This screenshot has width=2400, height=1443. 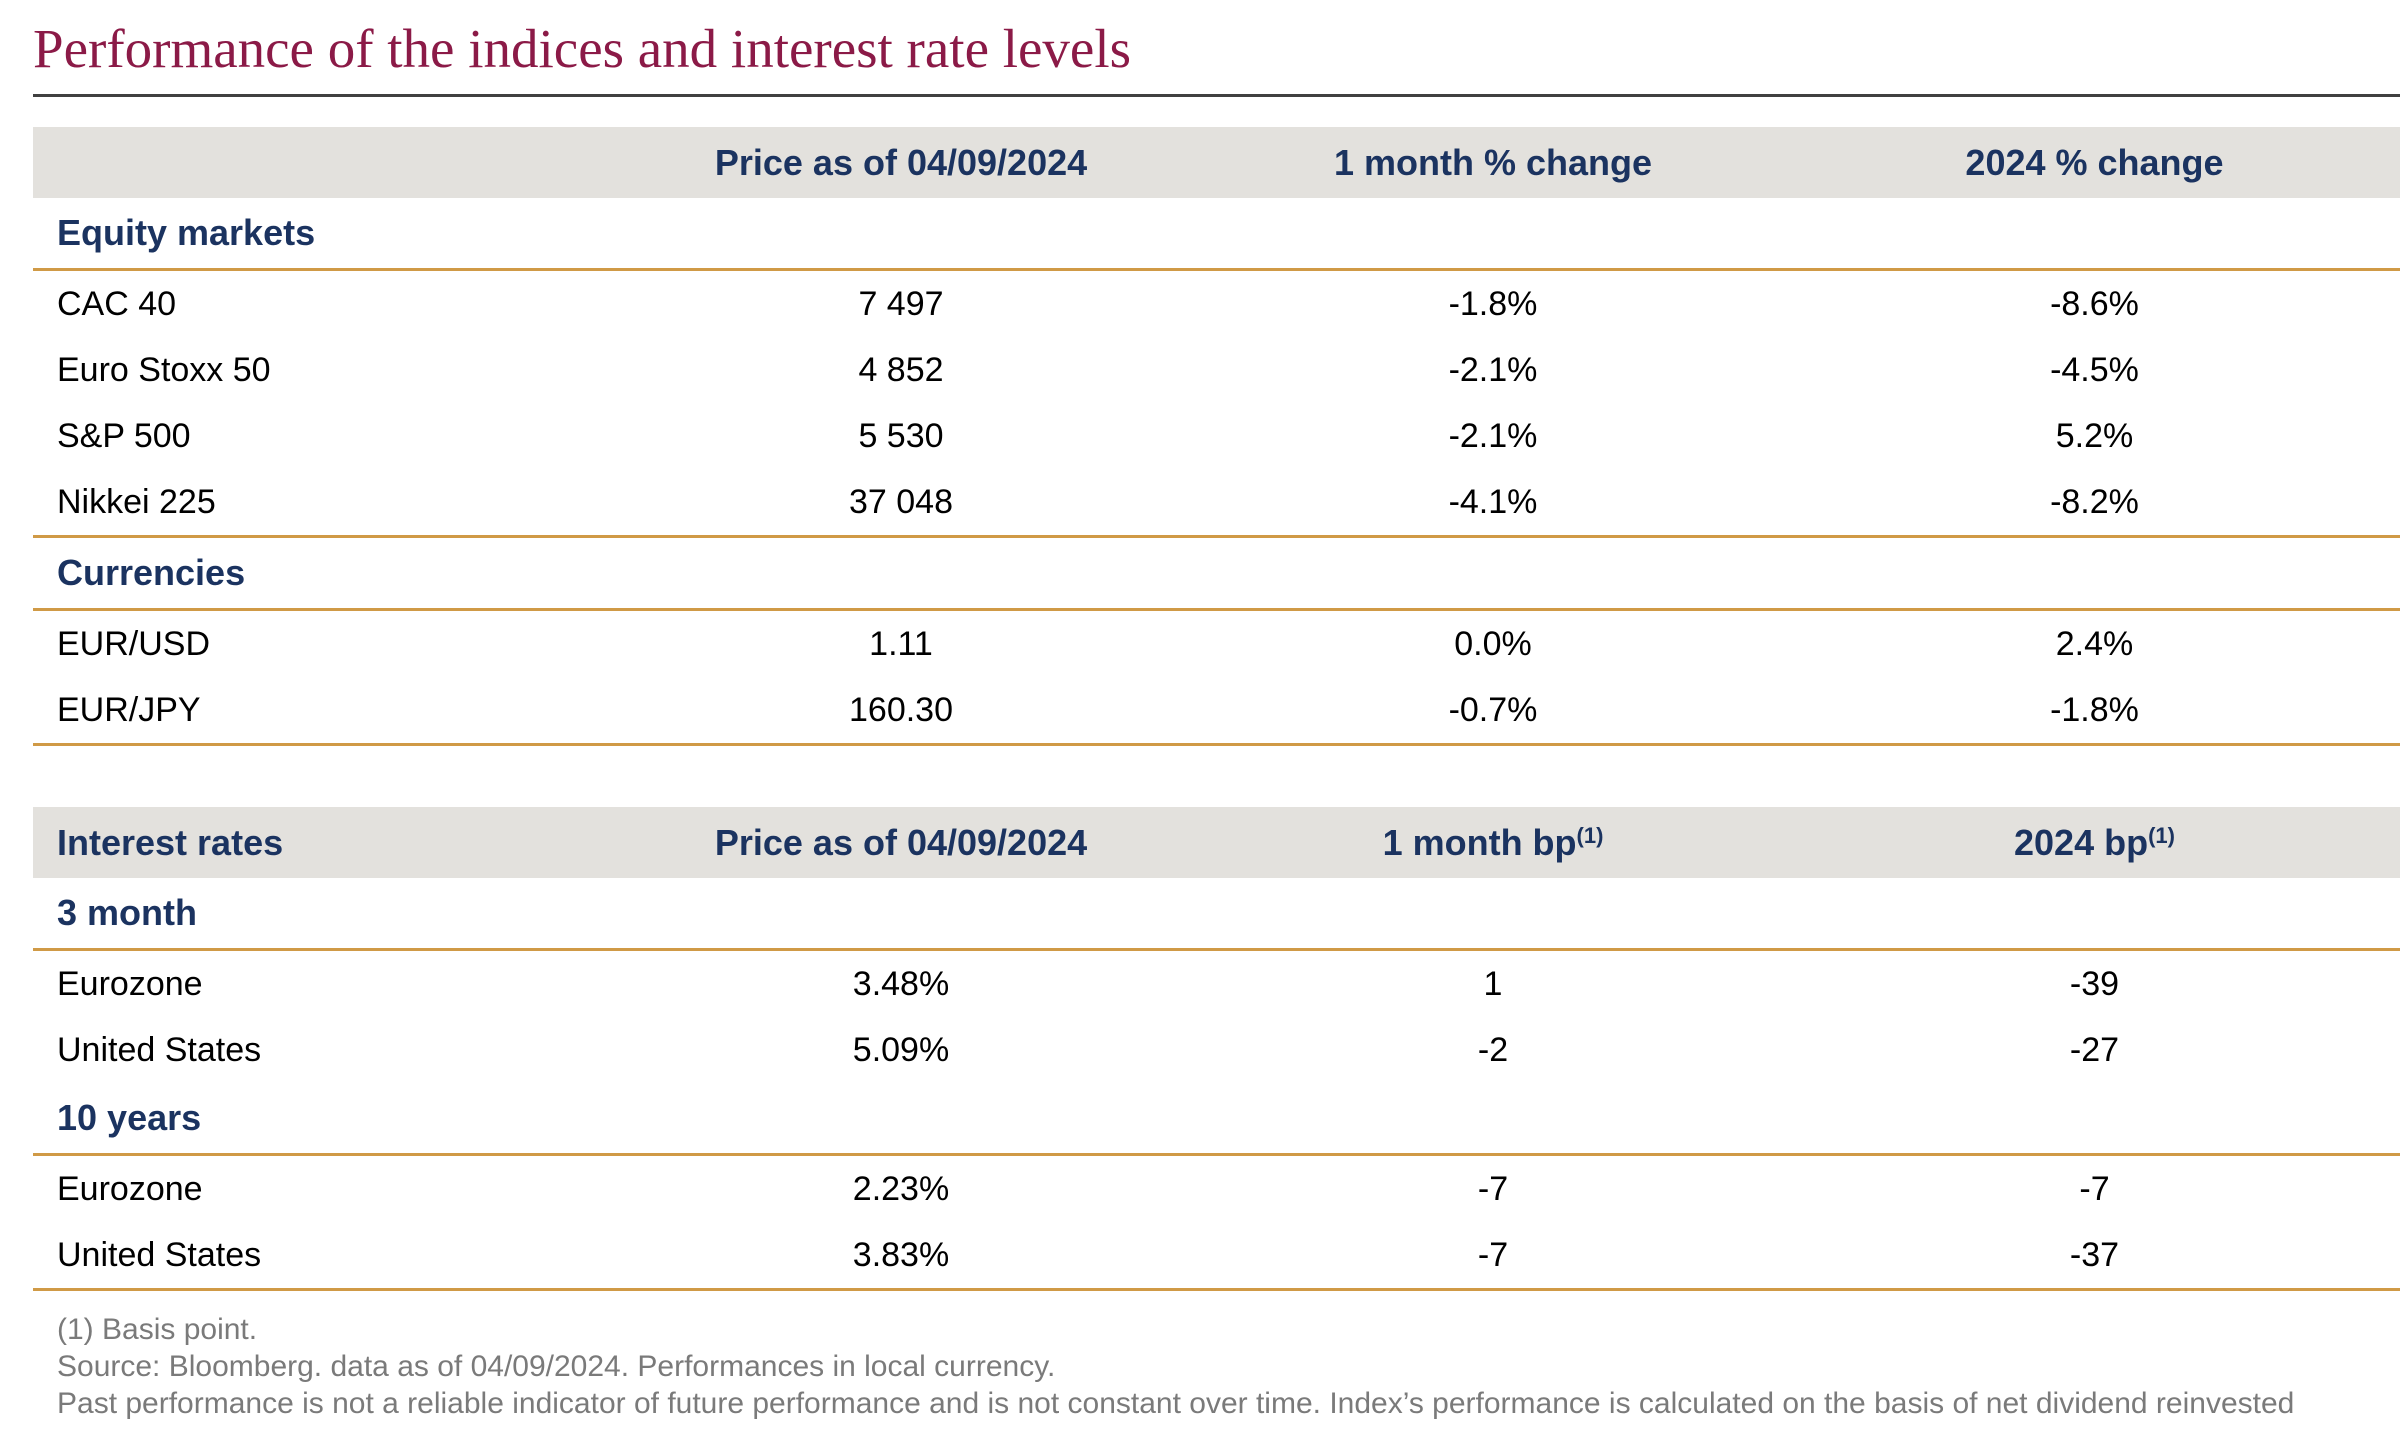 I want to click on row-month: 0.0%, so click(x=1493, y=643).